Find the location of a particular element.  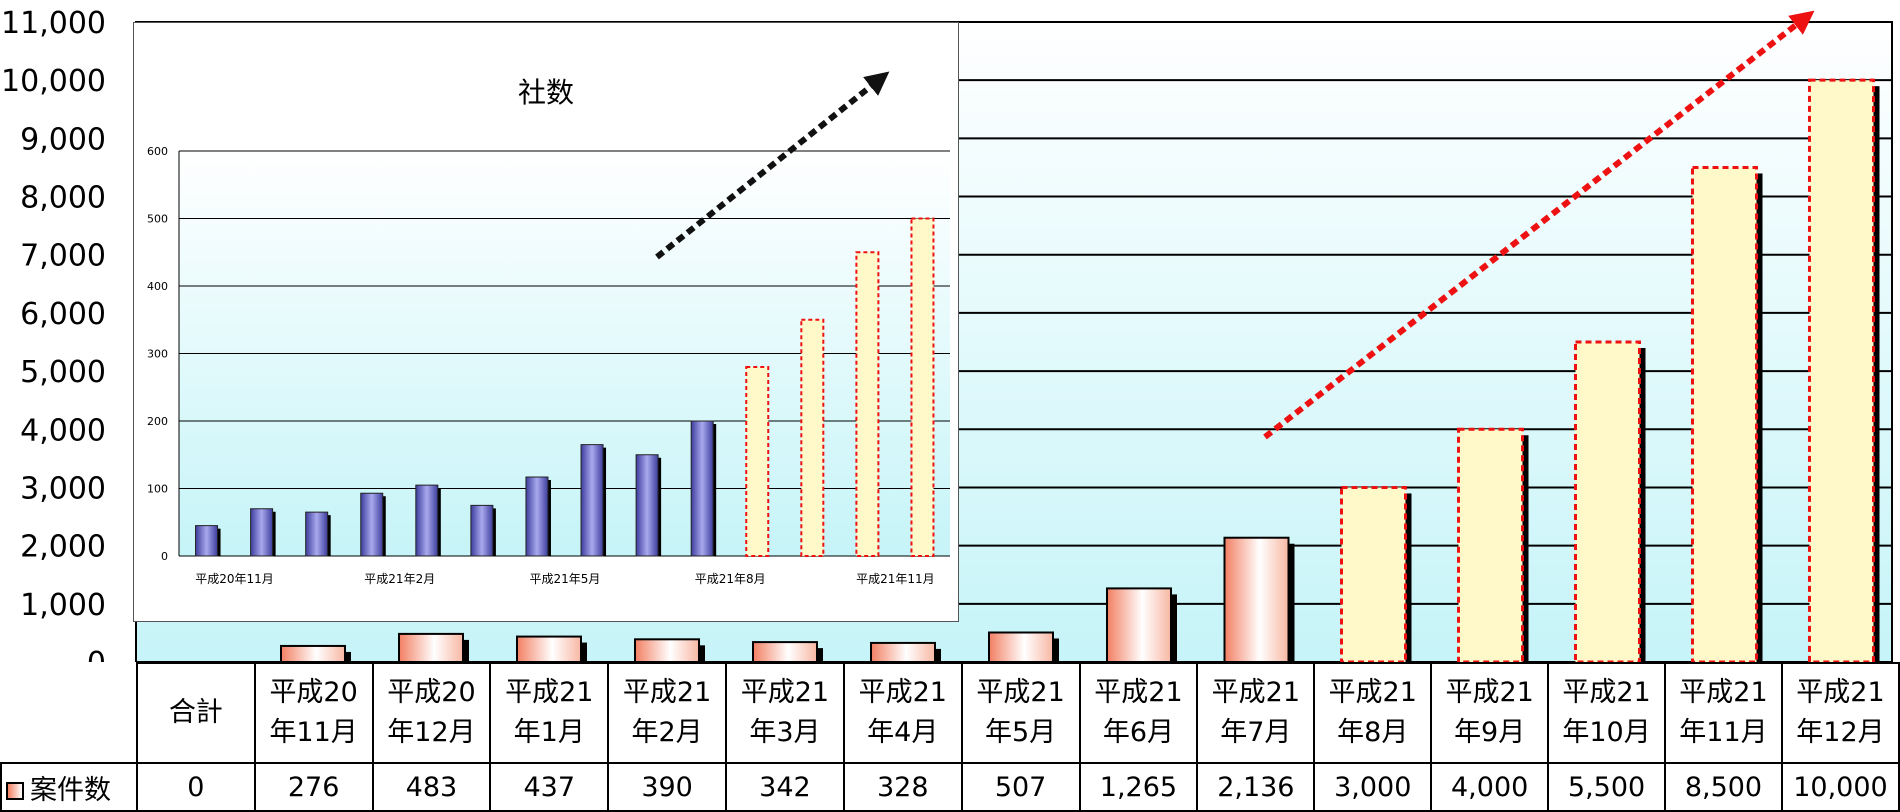

main-y-tick-label: 1,000 is located at coordinates (63, 605).